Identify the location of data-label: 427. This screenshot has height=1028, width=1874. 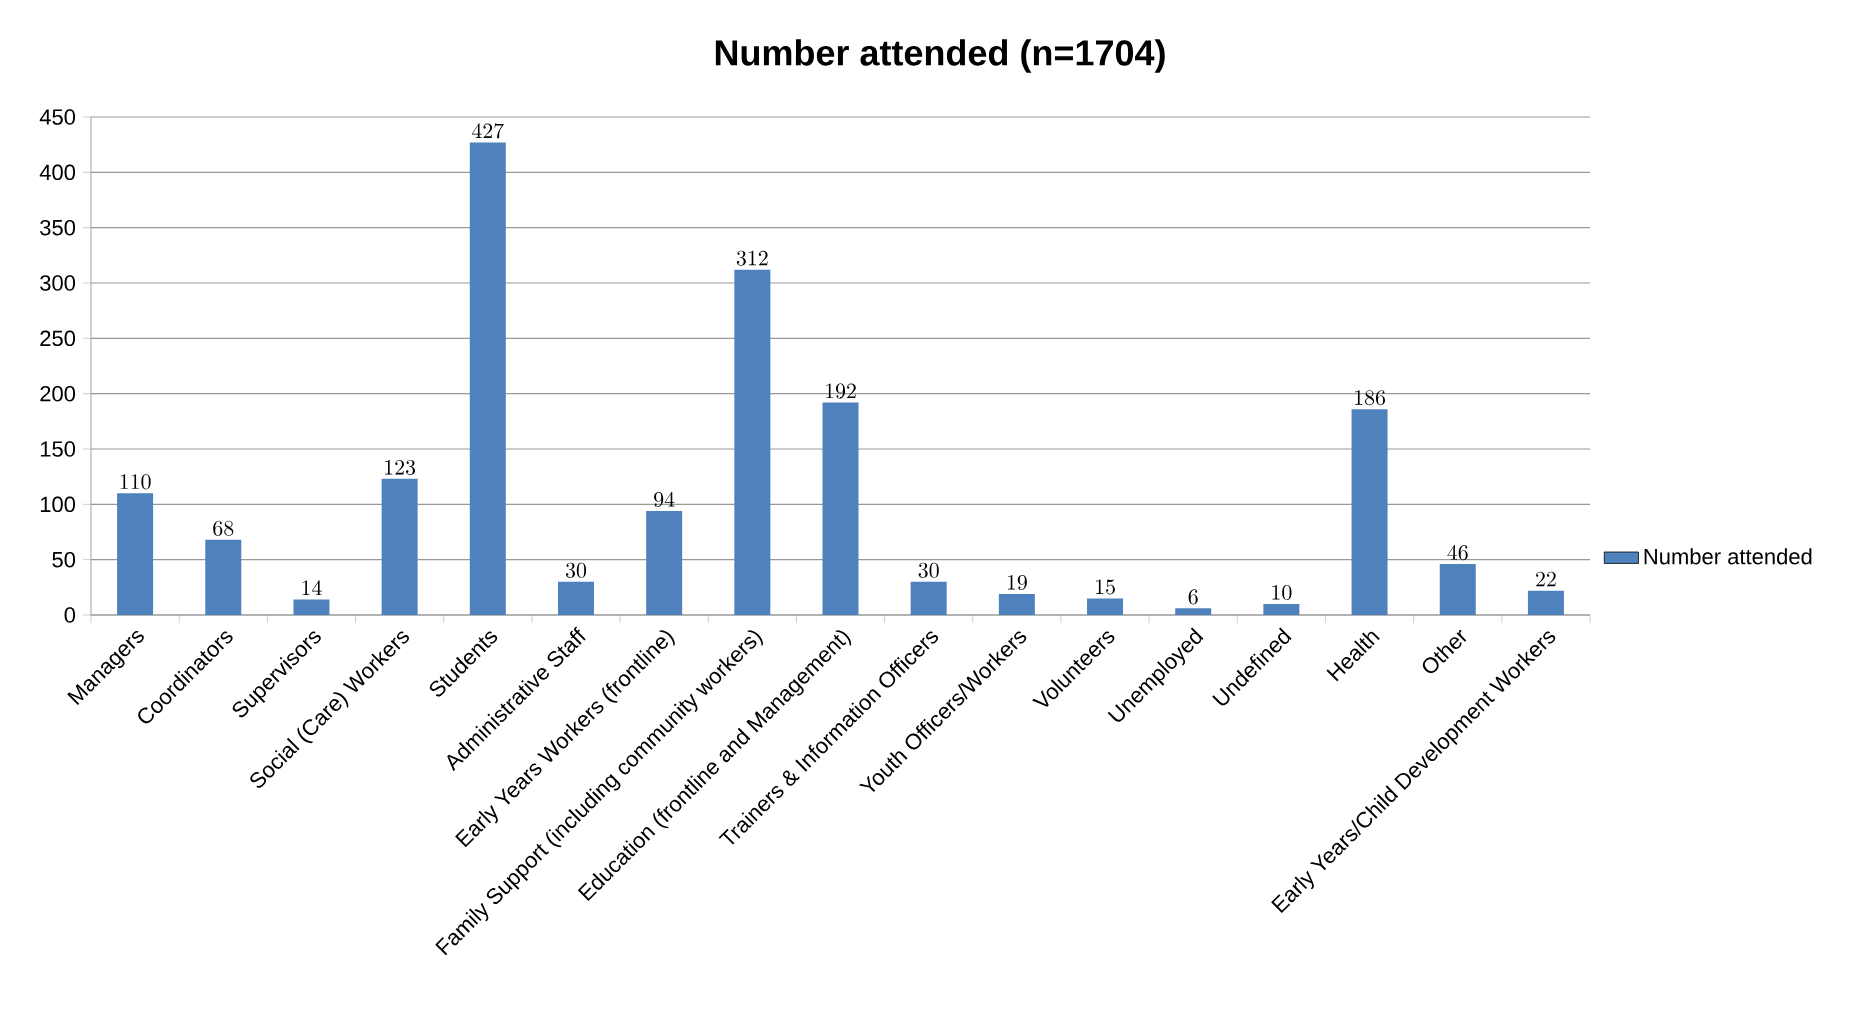
(488, 131).